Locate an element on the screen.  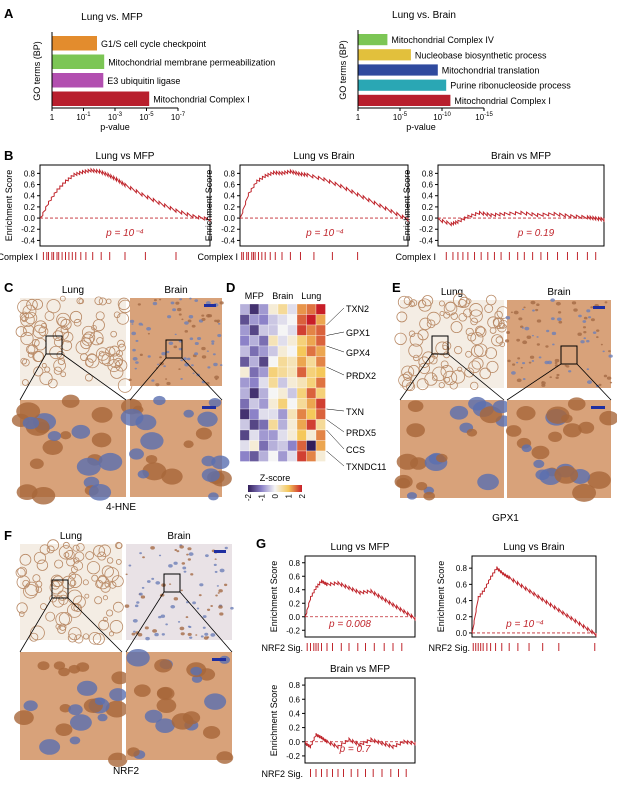
enrichment-curve is located at coordinates (360, 600).